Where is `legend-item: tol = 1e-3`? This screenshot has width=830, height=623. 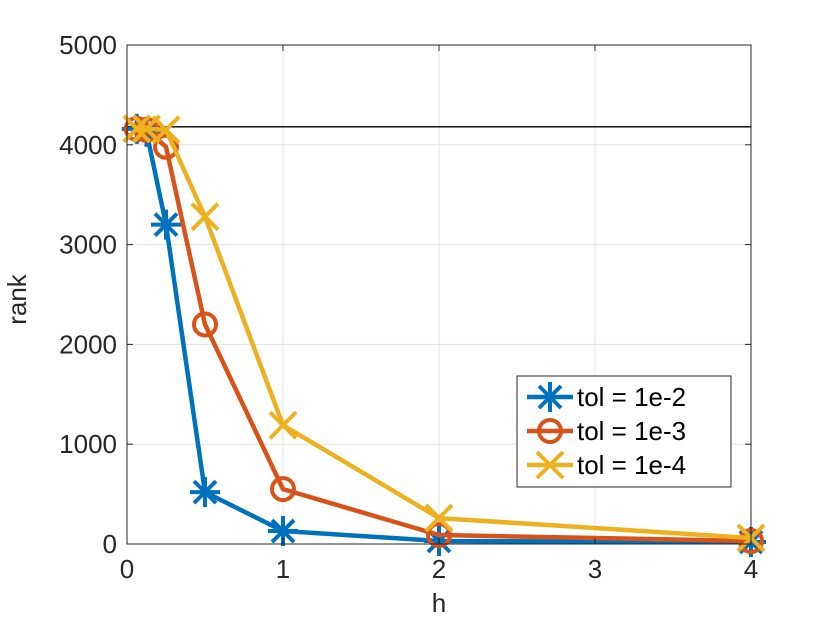
legend-item: tol = 1e-3 is located at coordinates (606, 431).